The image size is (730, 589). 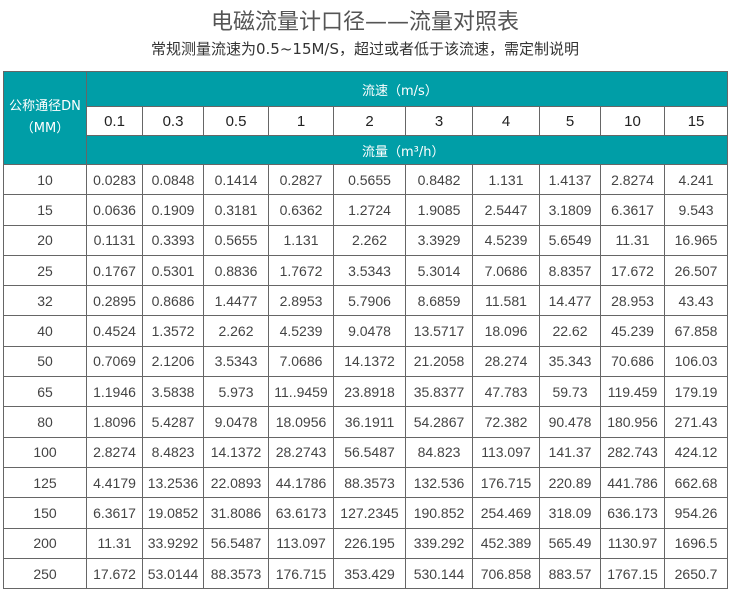 I want to click on flow-cell: 179.19, so click(x=696, y=392).